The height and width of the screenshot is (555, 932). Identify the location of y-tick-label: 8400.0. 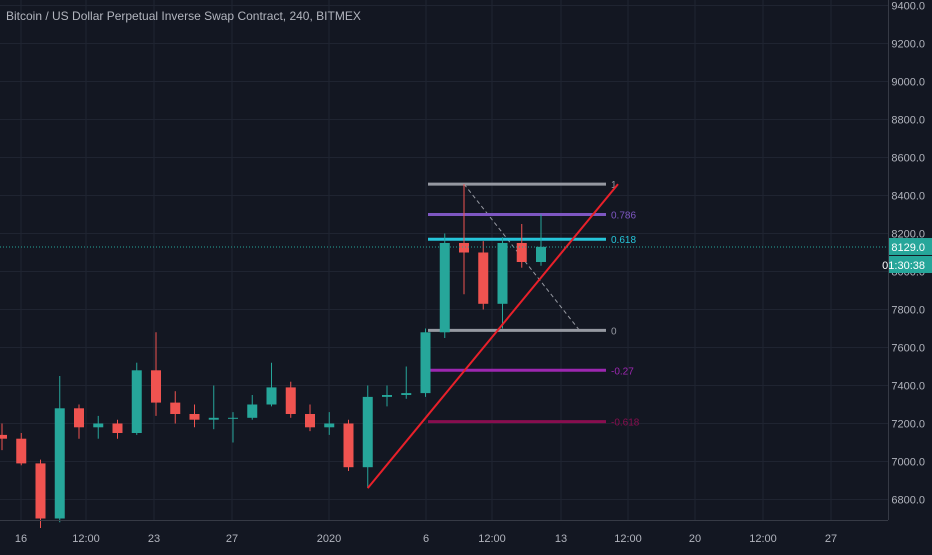
(908, 197).